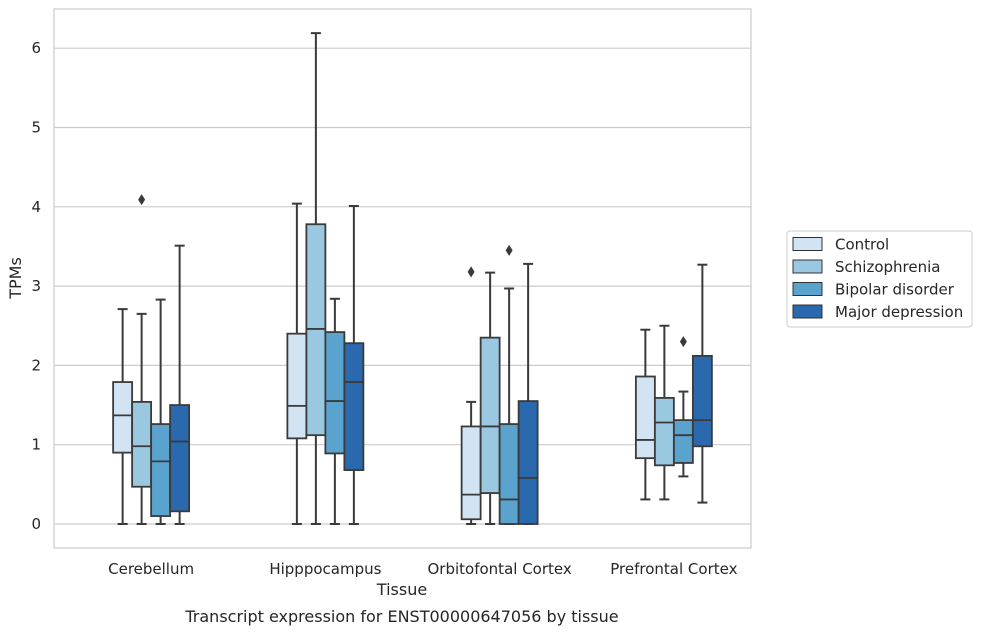 The height and width of the screenshot is (634, 983). What do you see at coordinates (401, 589) in the screenshot?
I see `x-axis-title: Tissue` at bounding box center [401, 589].